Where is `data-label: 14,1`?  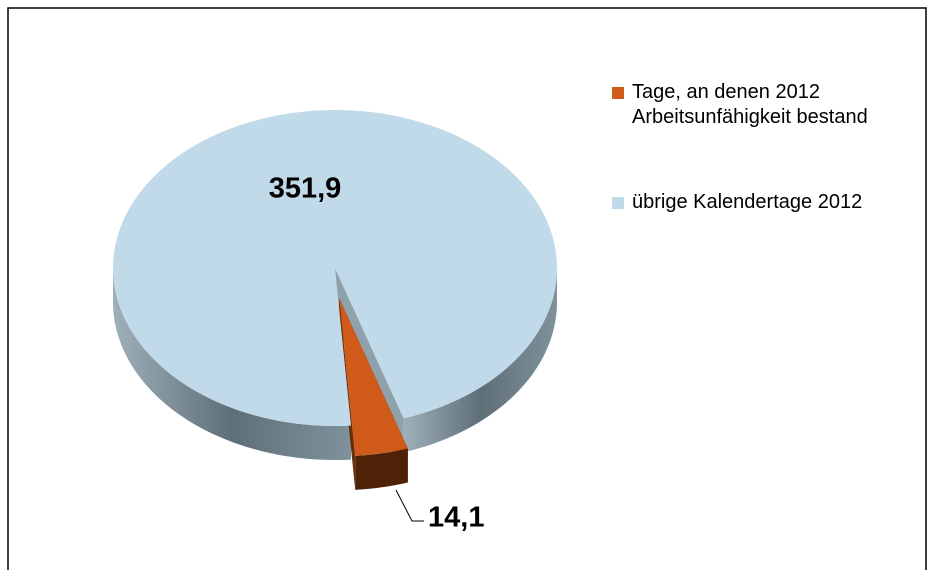
data-label: 14,1 is located at coordinates (456, 518).